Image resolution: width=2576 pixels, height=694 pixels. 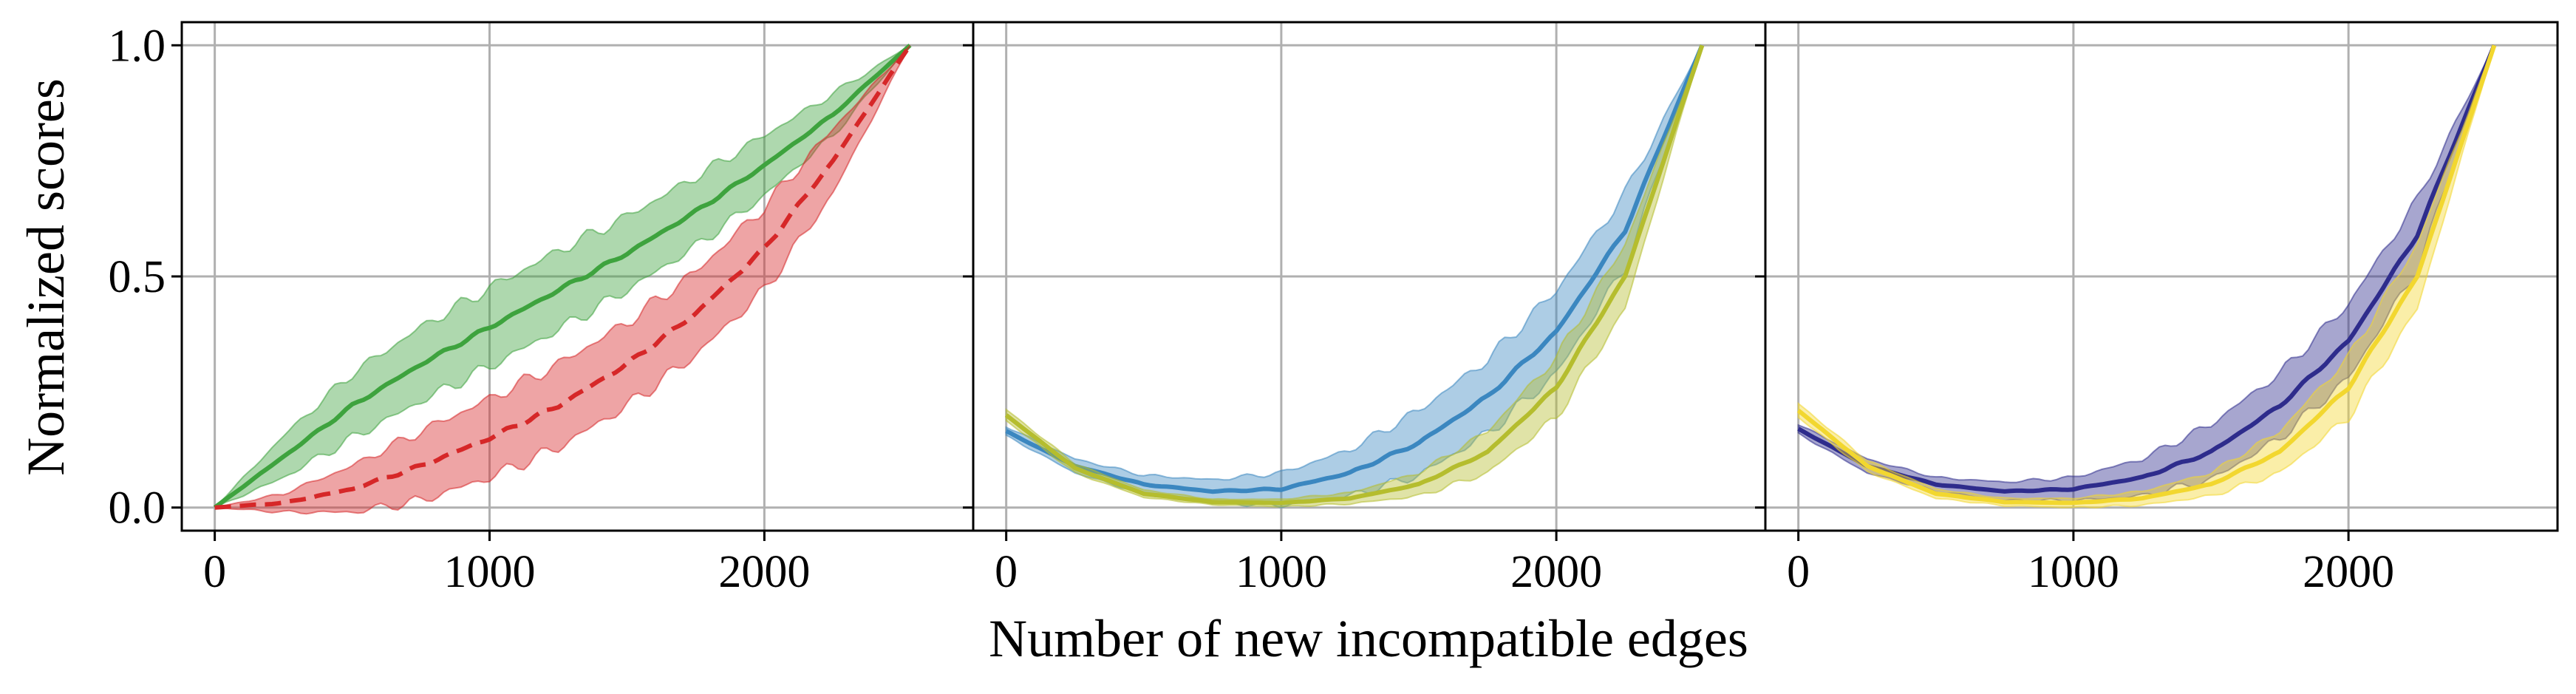 I want to click on y-tick-label: 1.0, so click(x=137, y=46).